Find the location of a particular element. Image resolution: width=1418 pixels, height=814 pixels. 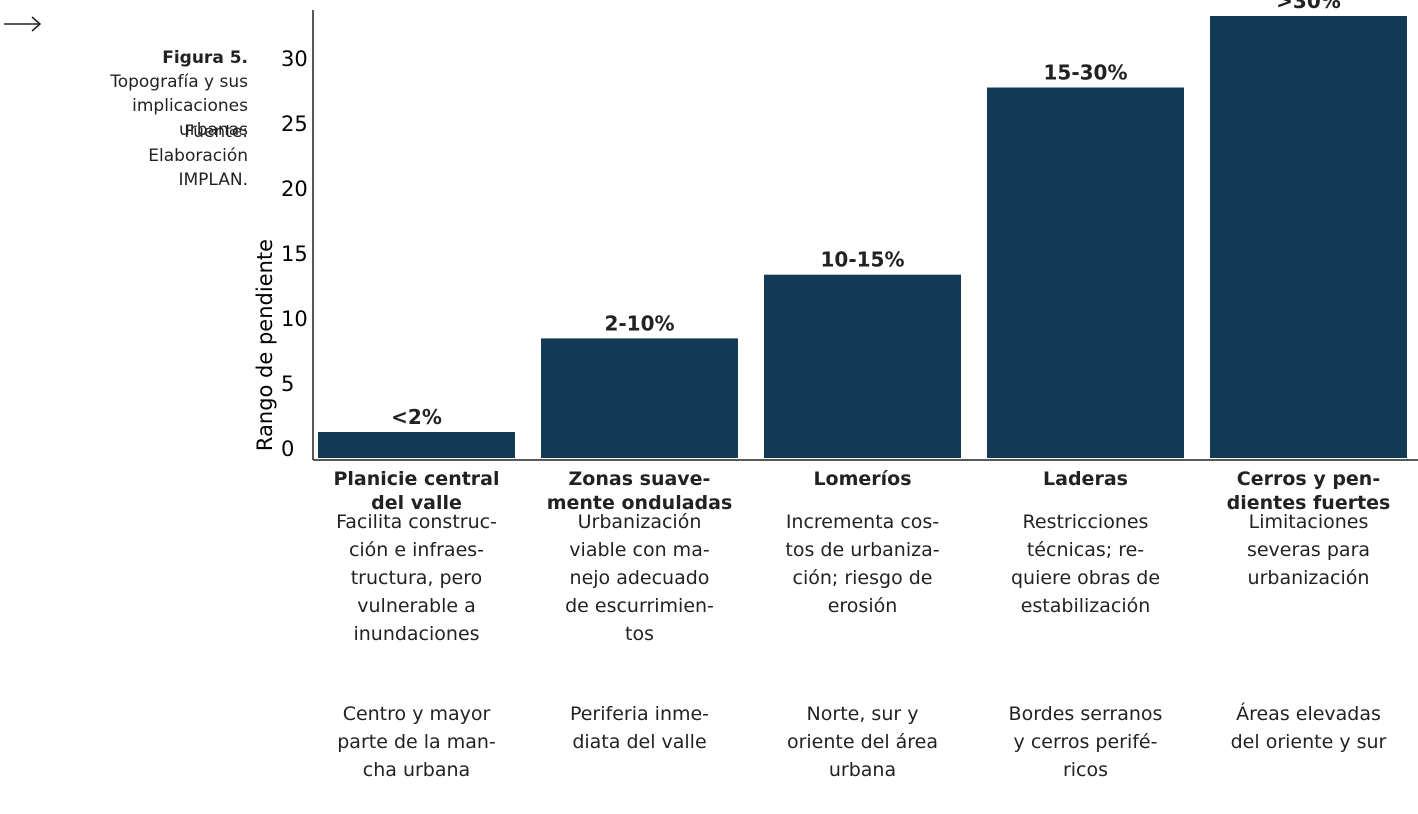

y-tick-label: 30 is located at coordinates (294, 59).